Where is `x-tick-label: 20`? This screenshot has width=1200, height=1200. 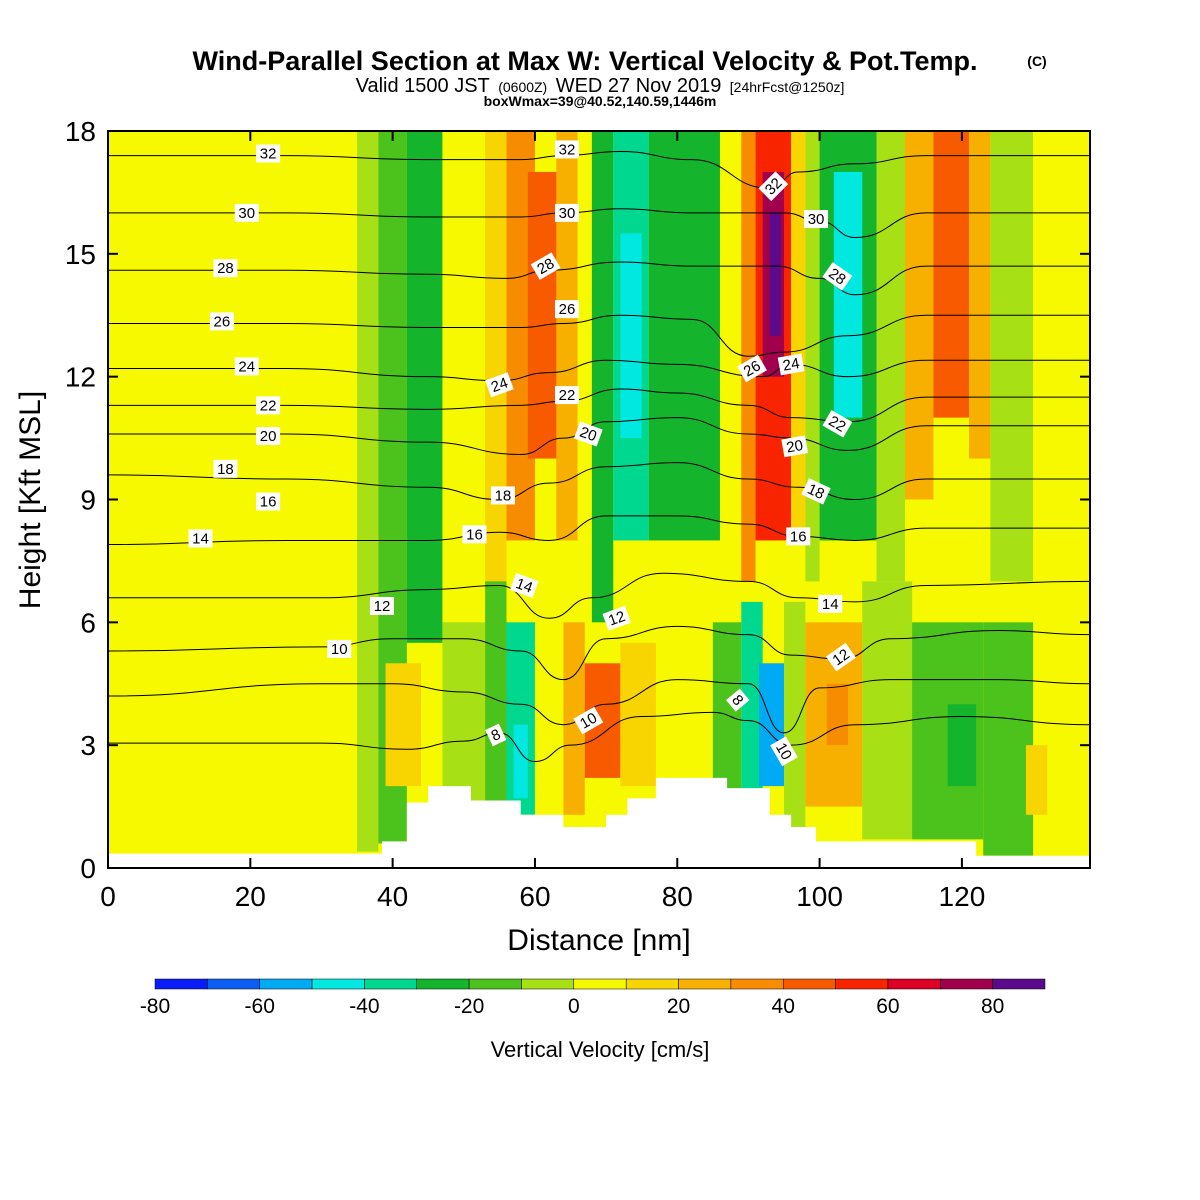 x-tick-label: 20 is located at coordinates (250, 896).